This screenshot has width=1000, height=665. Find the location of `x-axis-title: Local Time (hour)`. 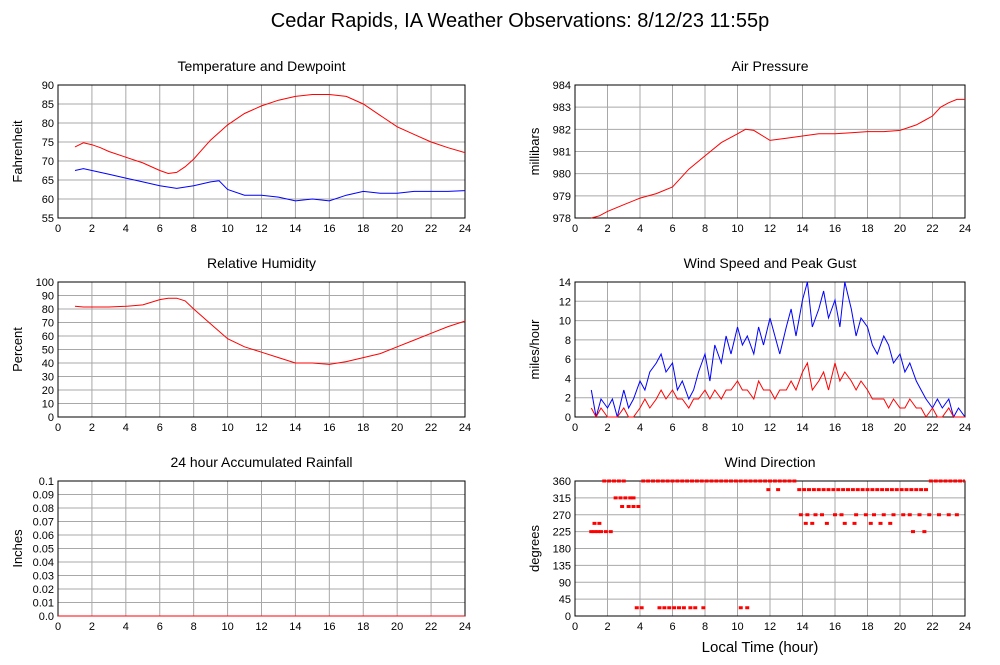

x-axis-title: Local Time (hour) is located at coordinates (760, 647).